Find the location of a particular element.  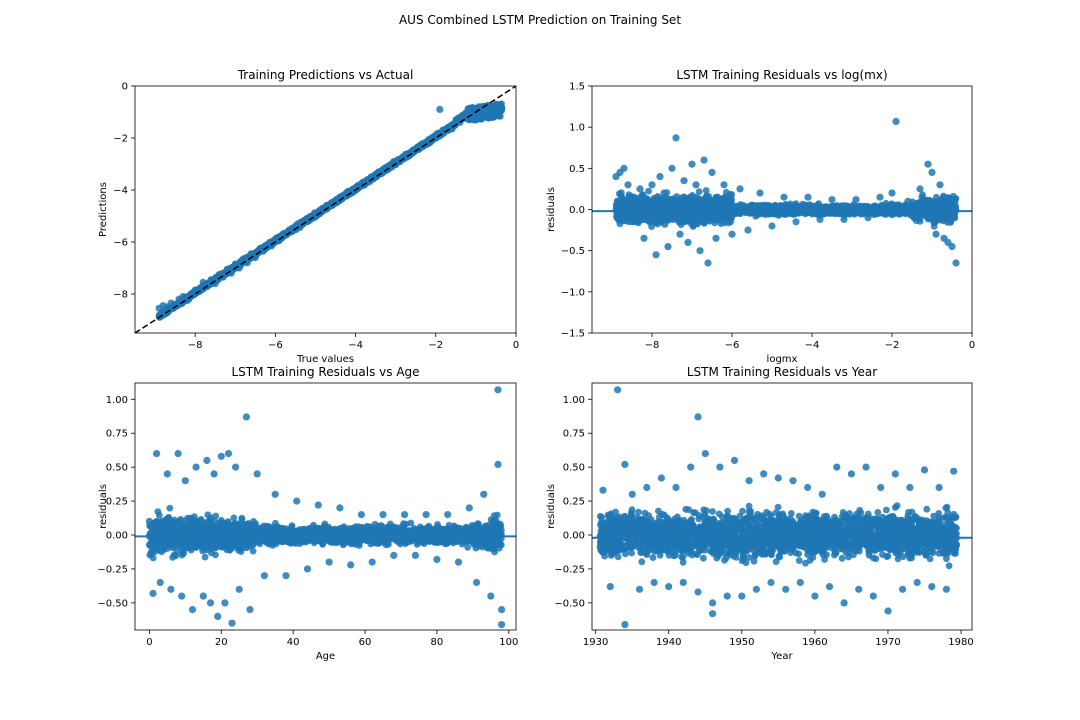

y-axis-label: Predictions is located at coordinates (103, 209).